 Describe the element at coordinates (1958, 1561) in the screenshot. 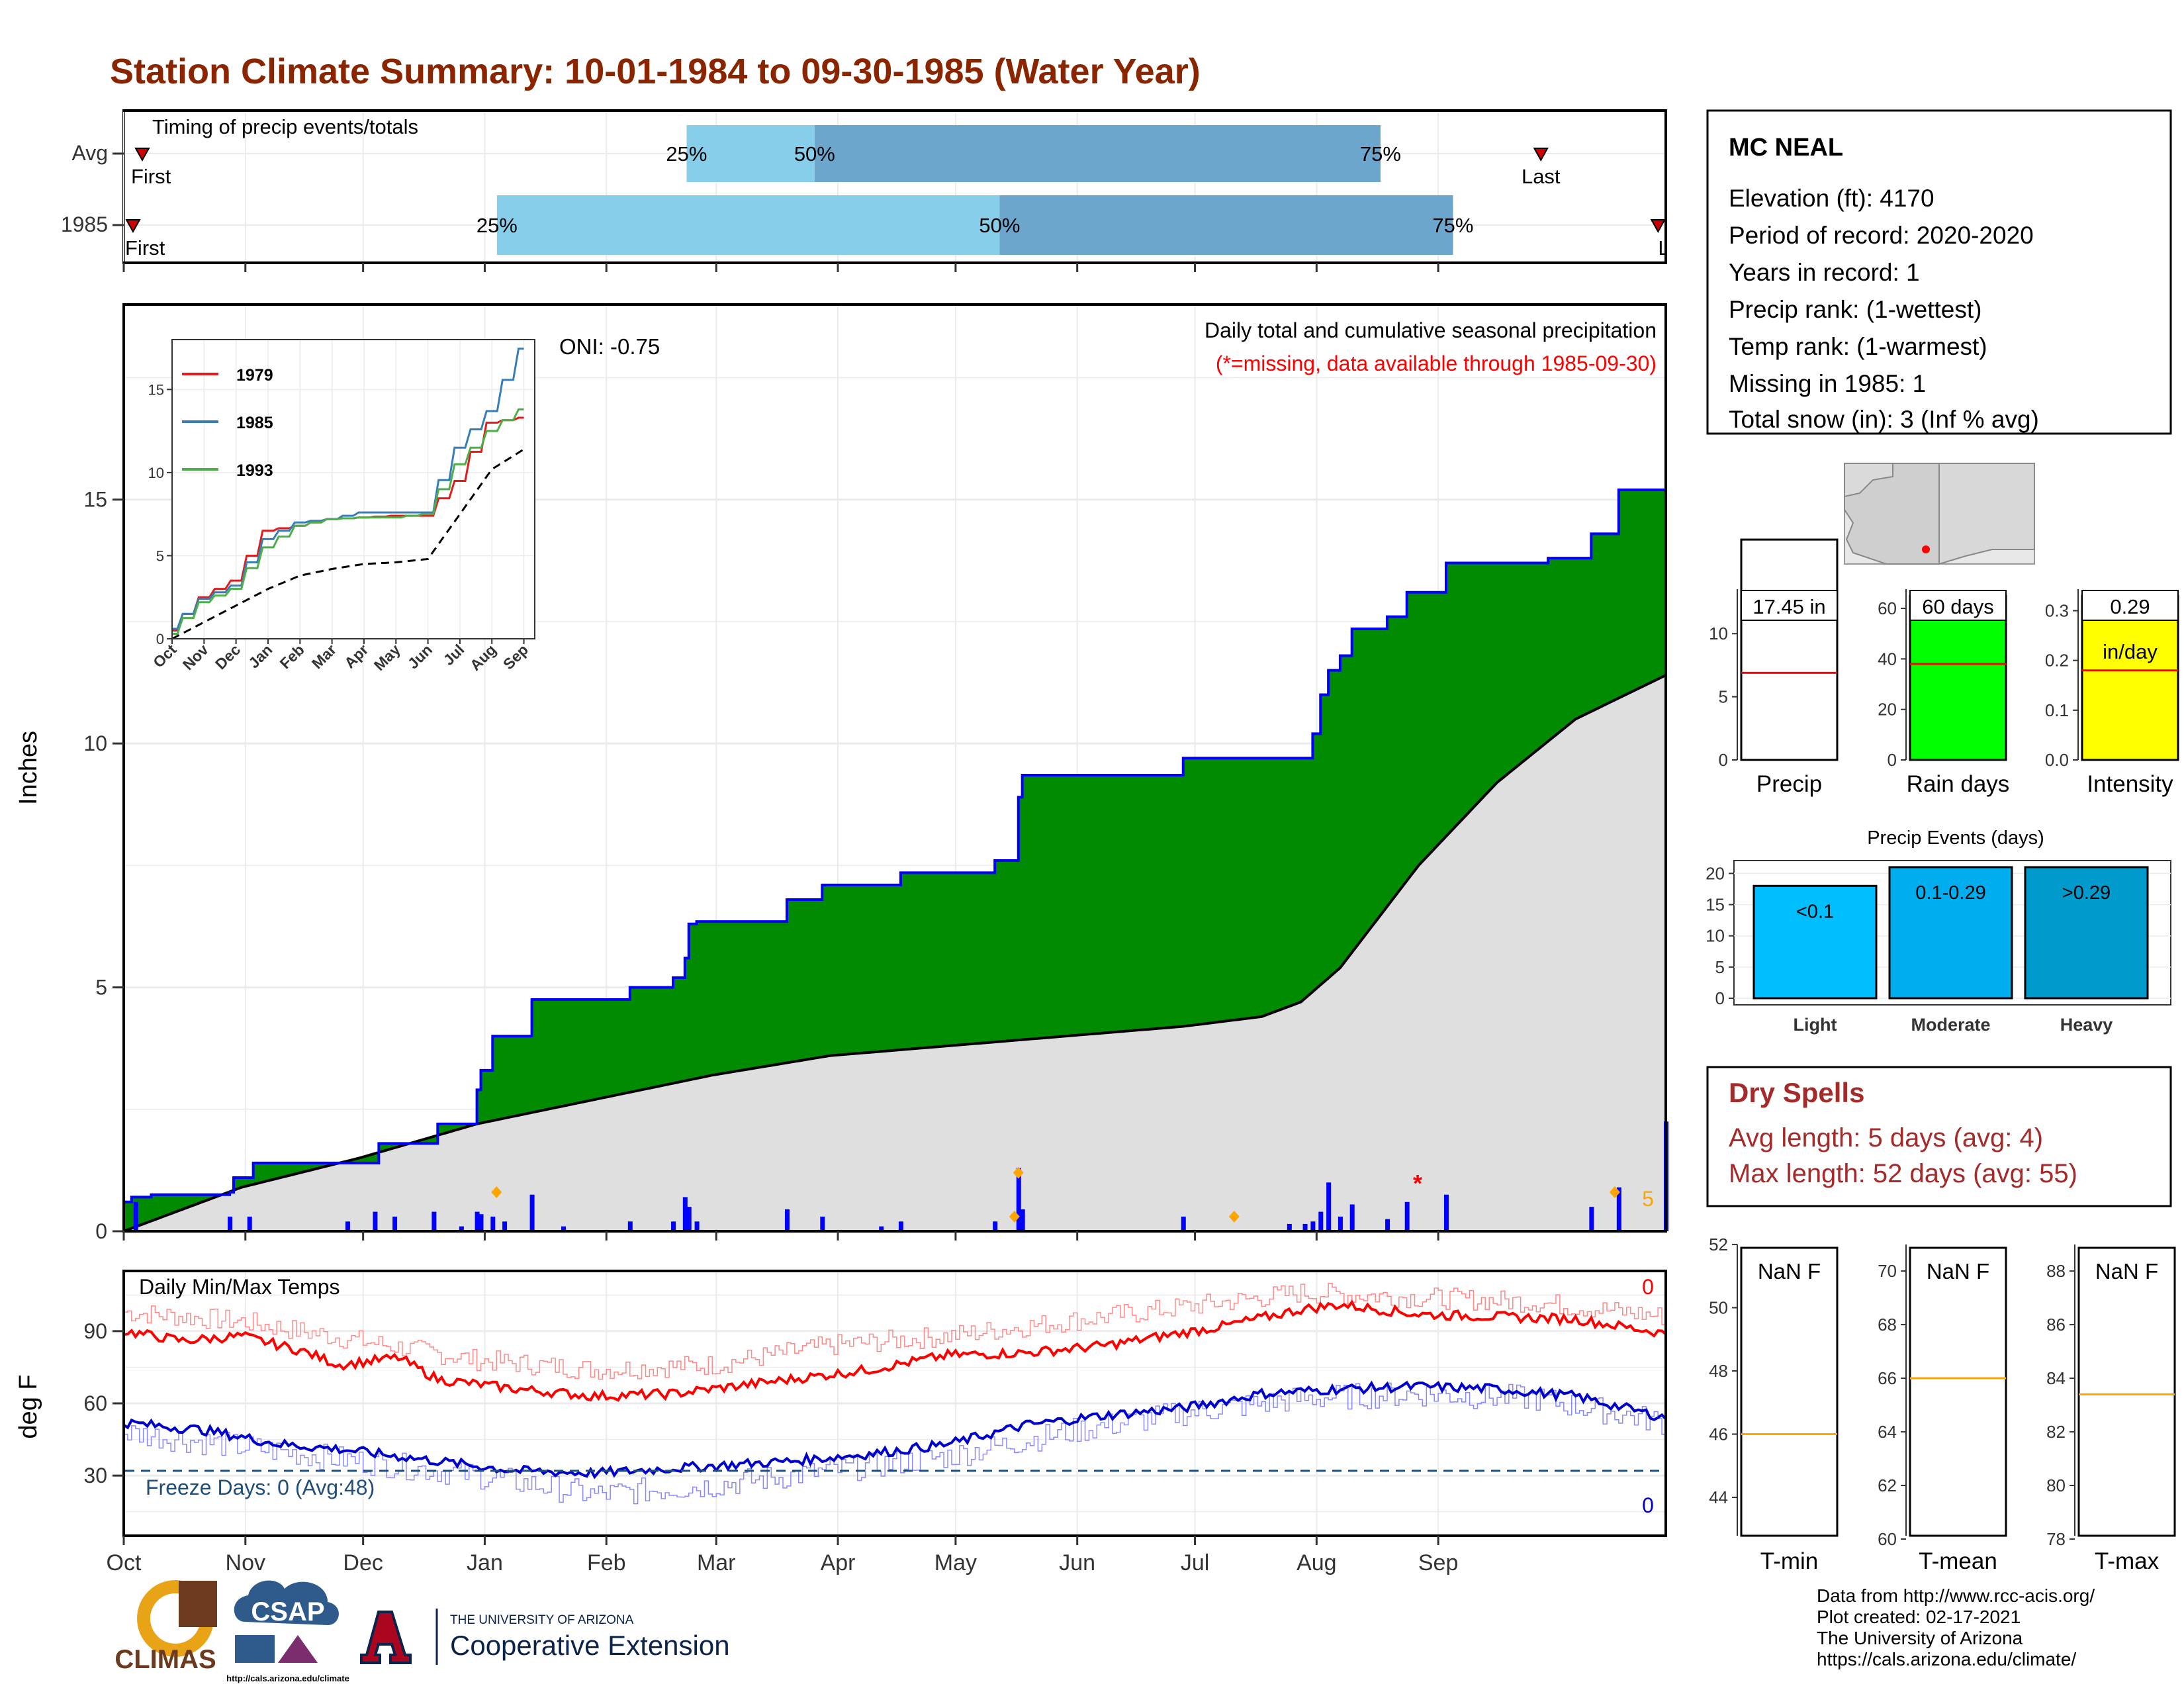

I see `temp-box-label: T-mean` at that location.